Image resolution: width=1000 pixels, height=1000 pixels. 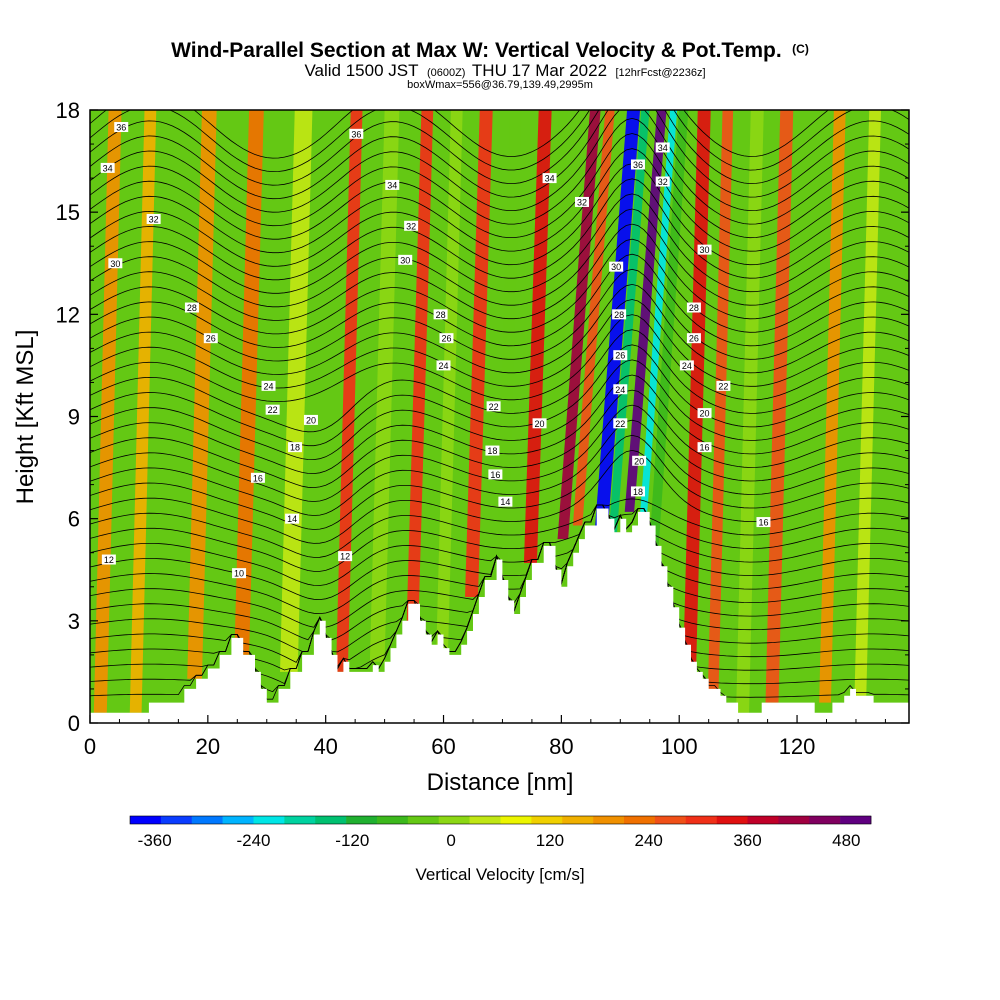 I want to click on y-tick-label: 9, so click(x=74, y=417).